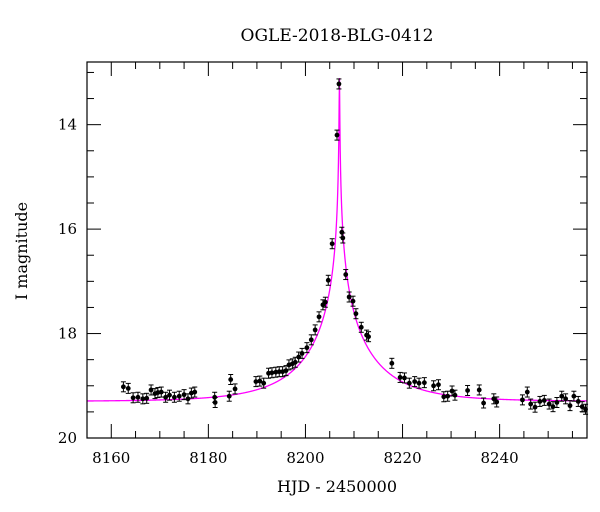 The height and width of the screenshot is (512, 600). What do you see at coordinates (305, 458) in the screenshot?
I see `x-tick-label: 8200` at bounding box center [305, 458].